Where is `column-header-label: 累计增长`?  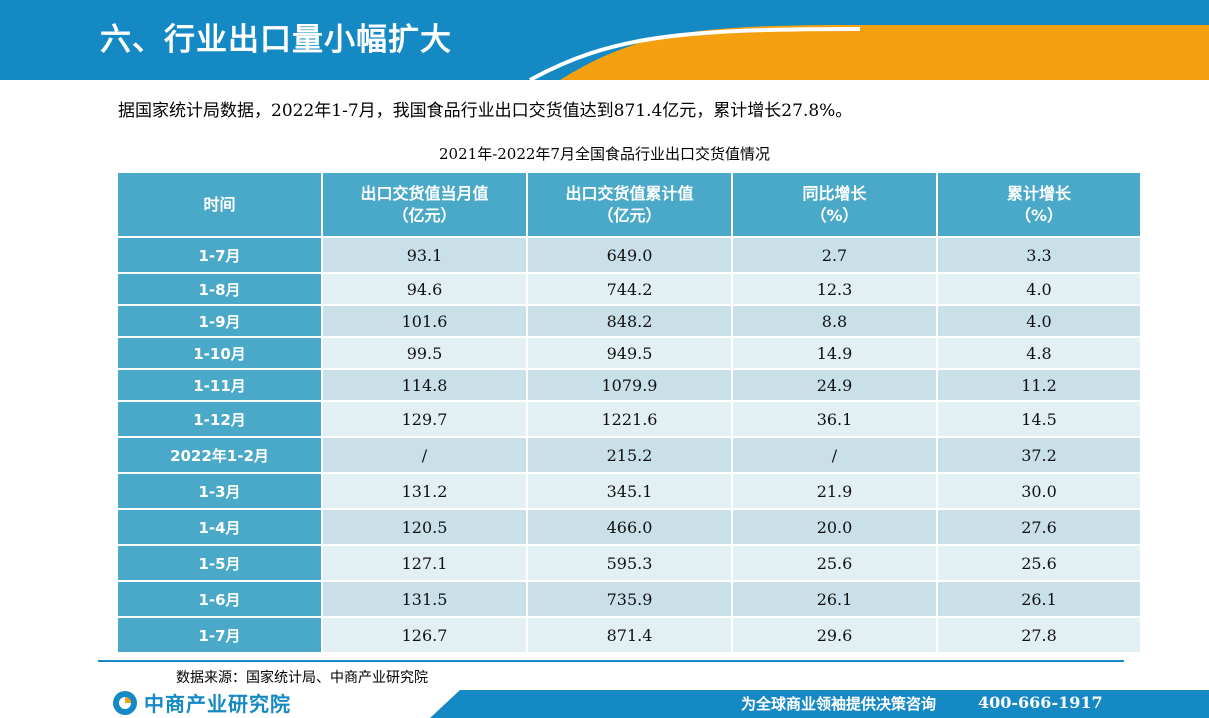
column-header-label: 累计增长 is located at coordinates (1038, 193).